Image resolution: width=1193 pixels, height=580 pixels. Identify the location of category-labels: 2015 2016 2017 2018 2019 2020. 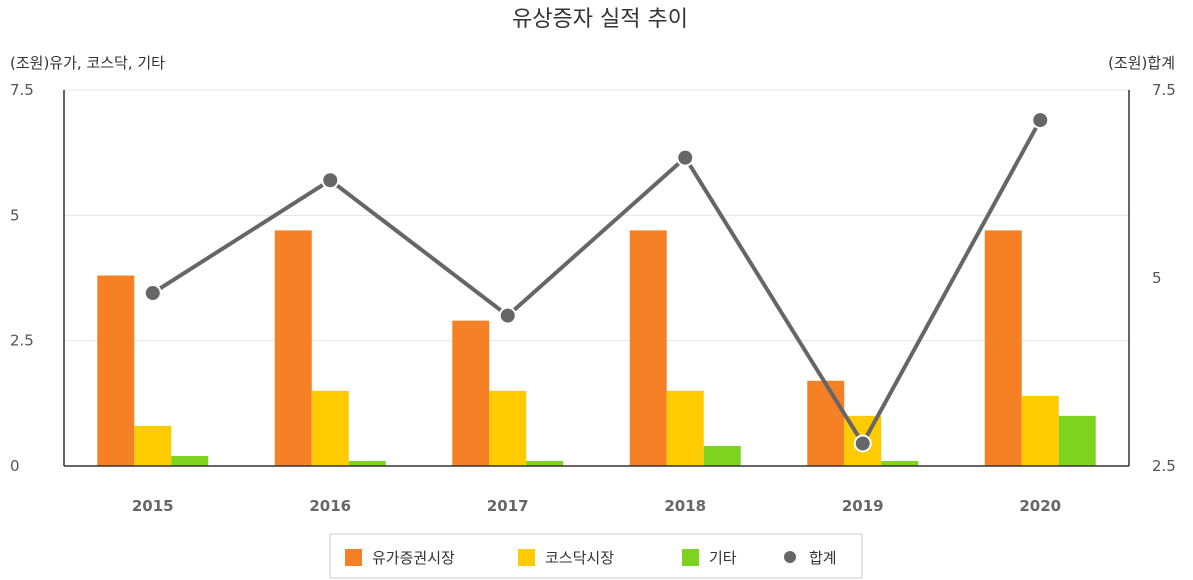
(596, 506).